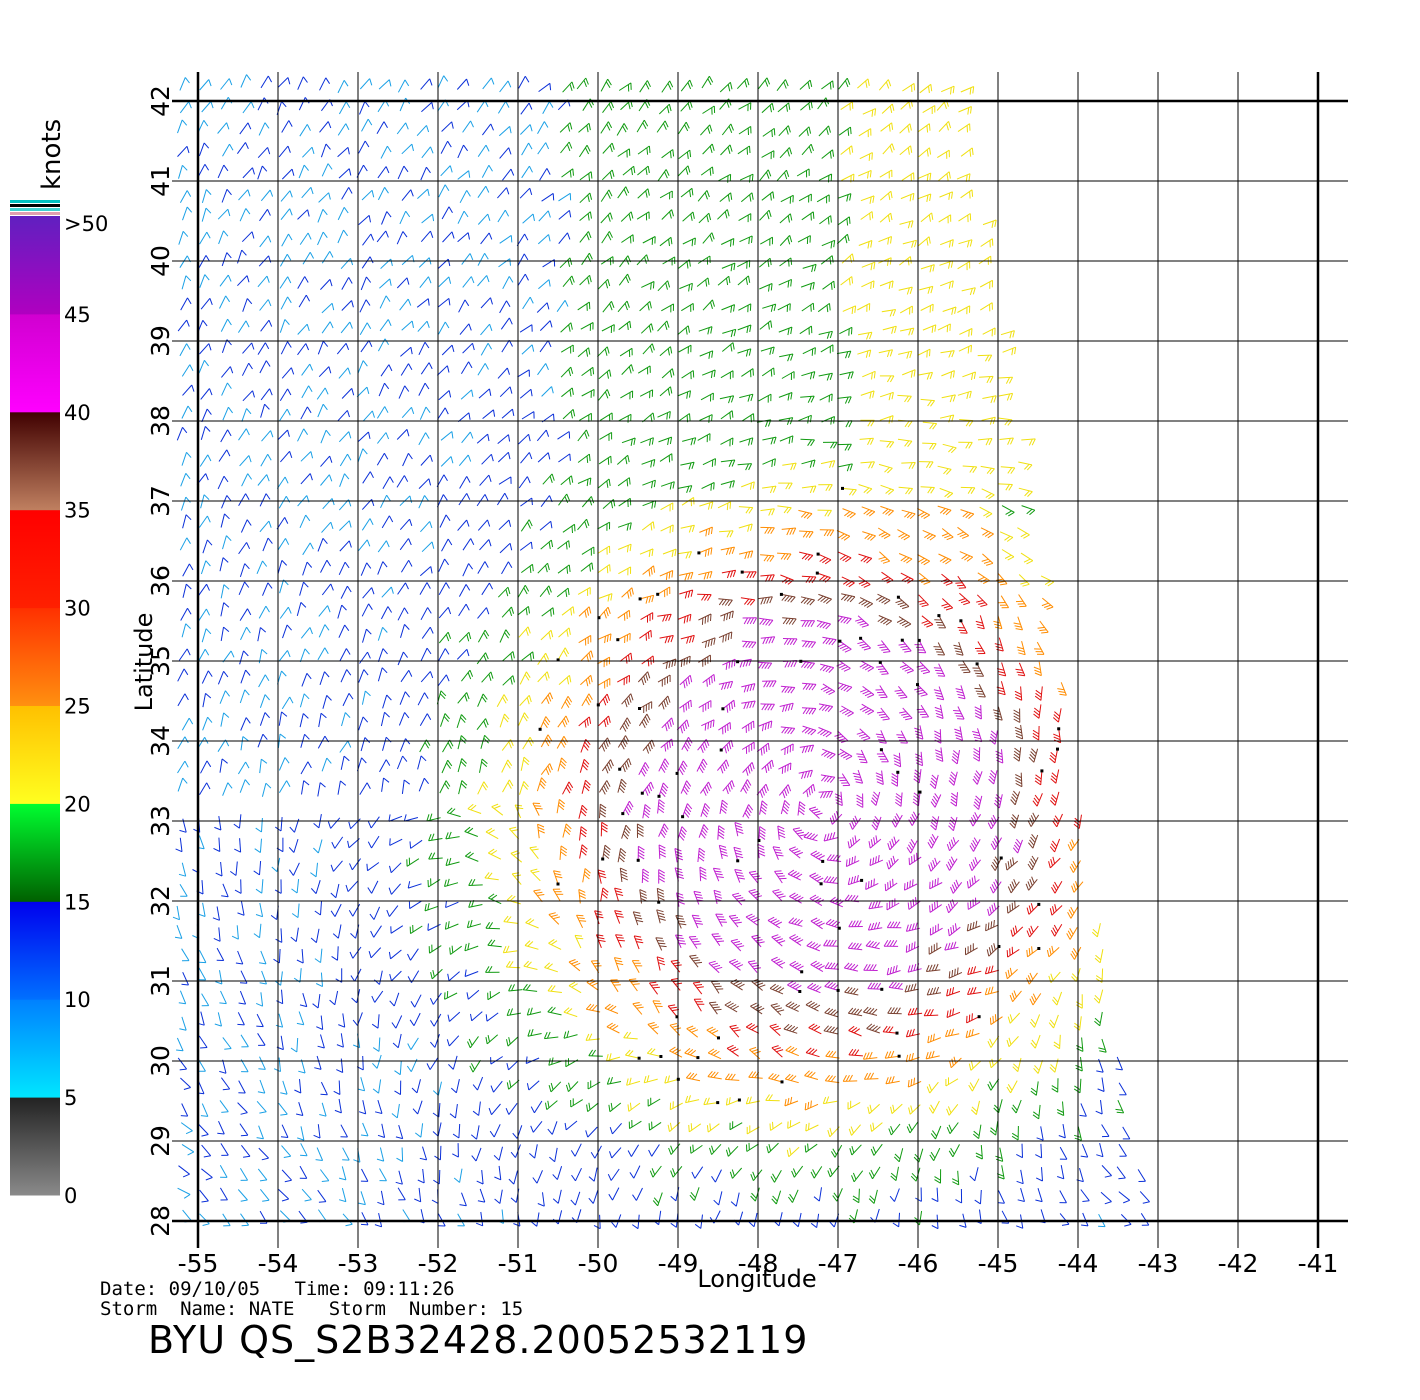 The height and width of the screenshot is (1400, 1420). Describe the element at coordinates (160, 101) in the screenshot. I see `lat-tick-label: 42` at that location.